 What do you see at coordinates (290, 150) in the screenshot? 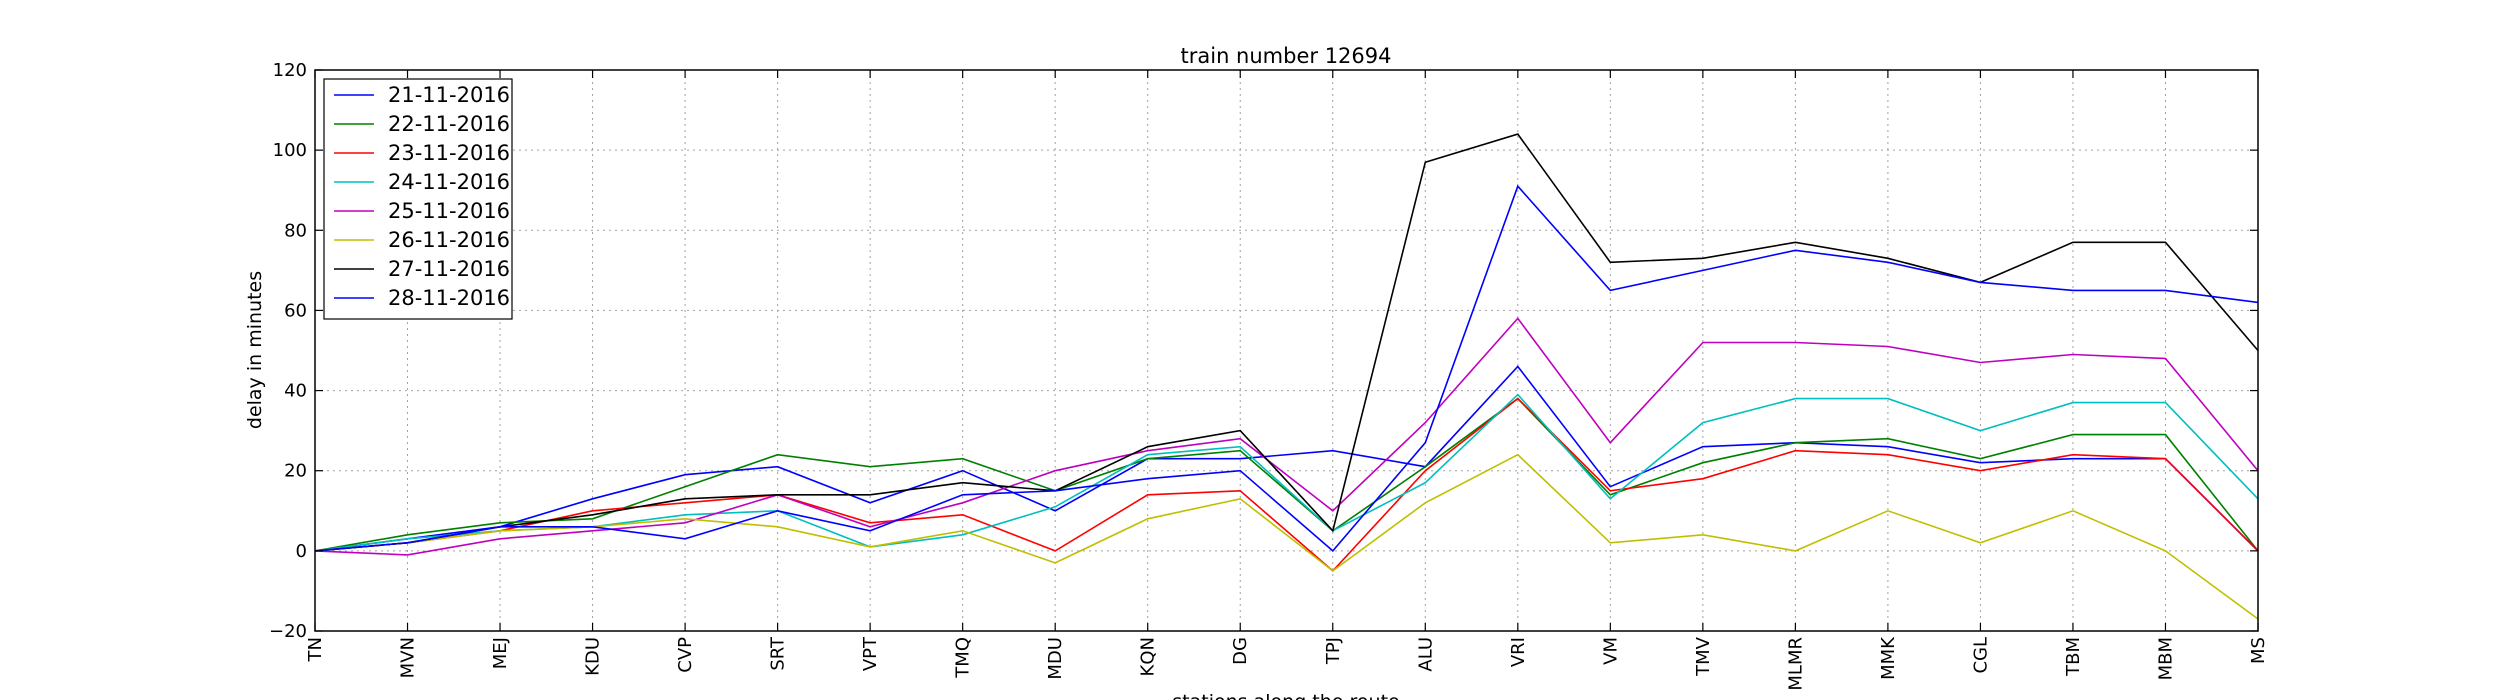
I see `y-tick-label: 100` at bounding box center [290, 150].